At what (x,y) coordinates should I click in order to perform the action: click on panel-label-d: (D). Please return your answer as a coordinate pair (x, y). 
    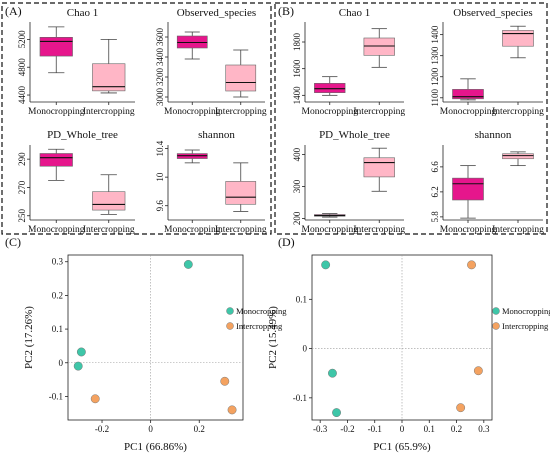
    Looking at the image, I should click on (286, 242).